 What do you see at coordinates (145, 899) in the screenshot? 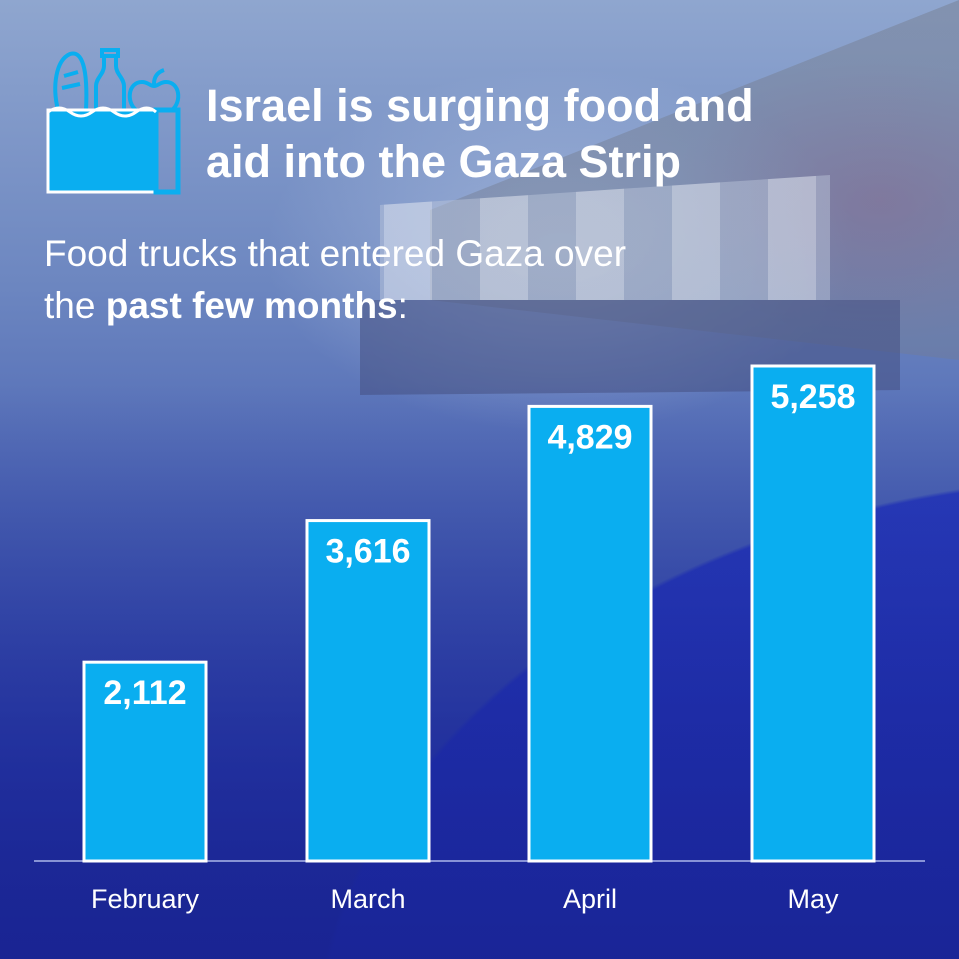
I see `category-label-february: February` at bounding box center [145, 899].